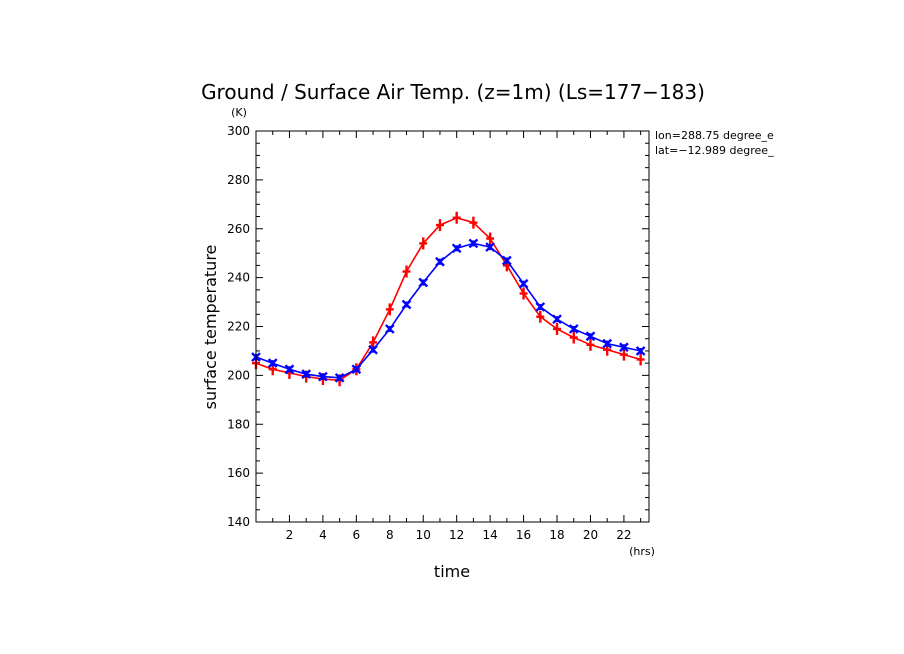  What do you see at coordinates (238, 131) in the screenshot?
I see `y-tick-label: 300` at bounding box center [238, 131].